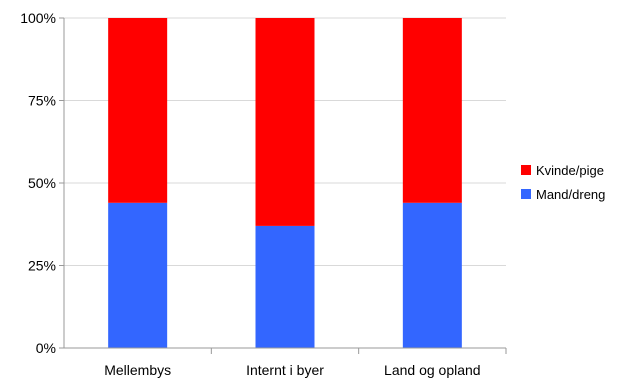  Describe the element at coordinates (563, 182) in the screenshot. I see `legend: Kvinde/pige Mand/dreng` at that location.